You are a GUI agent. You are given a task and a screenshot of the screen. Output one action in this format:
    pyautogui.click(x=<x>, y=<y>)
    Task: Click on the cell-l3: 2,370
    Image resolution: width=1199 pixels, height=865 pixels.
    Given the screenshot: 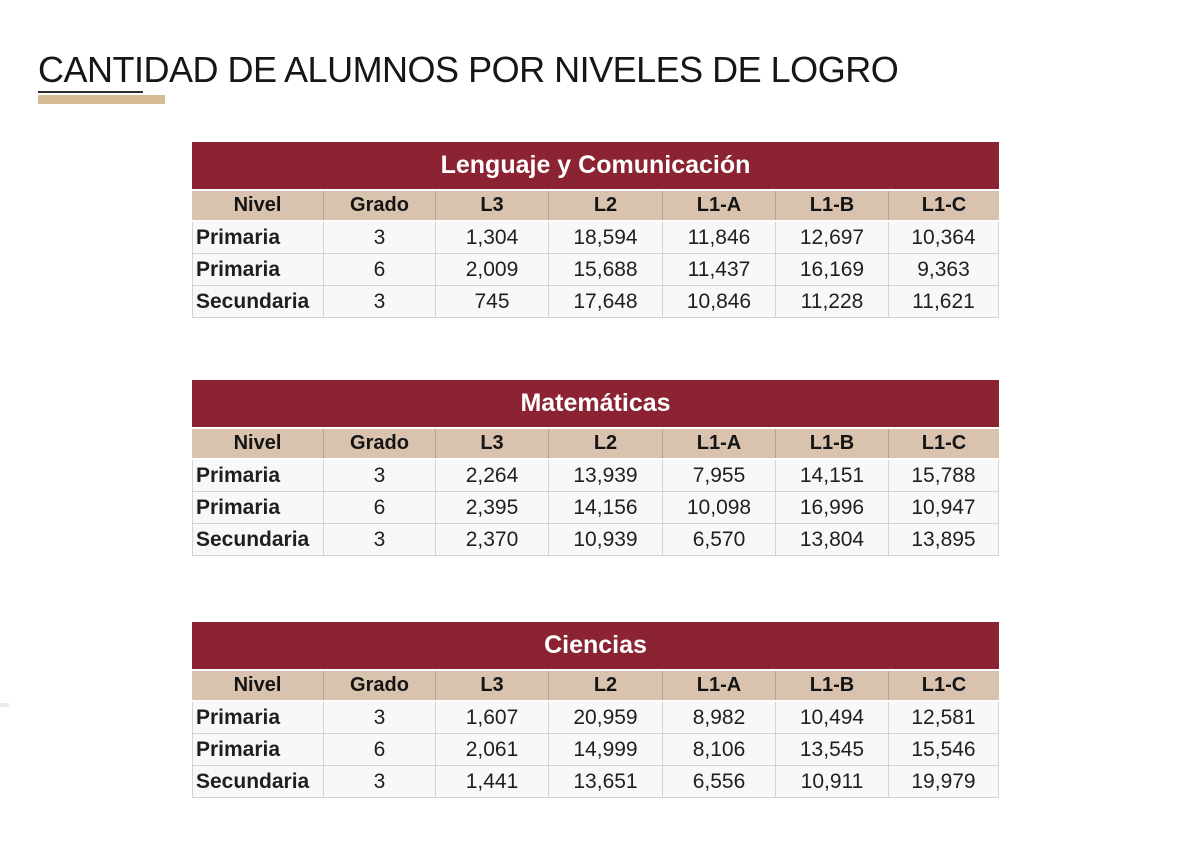 What is the action you would take?
    pyautogui.click(x=492, y=539)
    